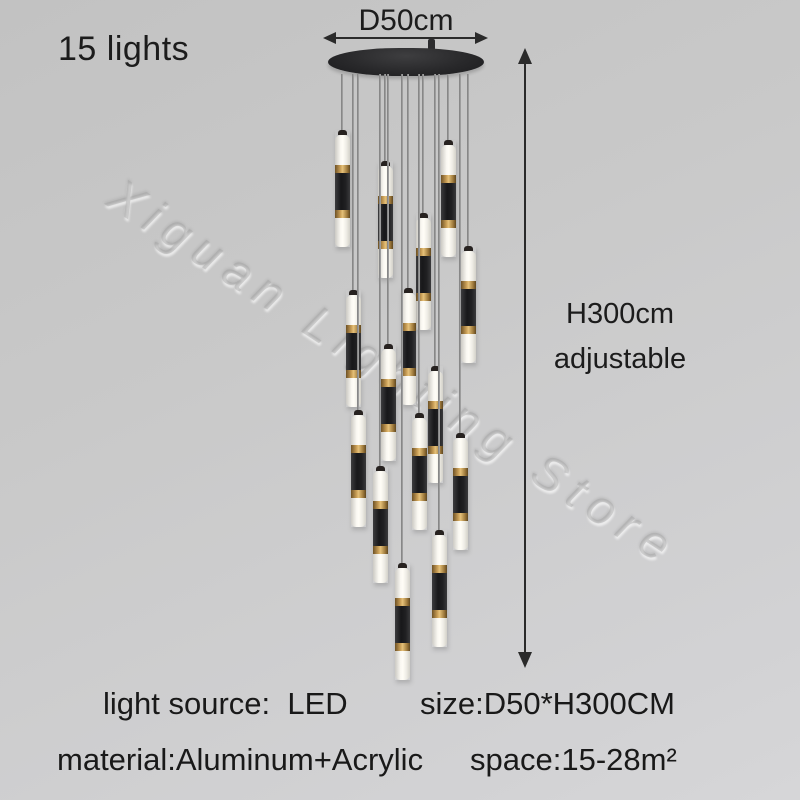  Describe the element at coordinates (406, 20) in the screenshot. I see `diameter-label: D50cm` at that location.